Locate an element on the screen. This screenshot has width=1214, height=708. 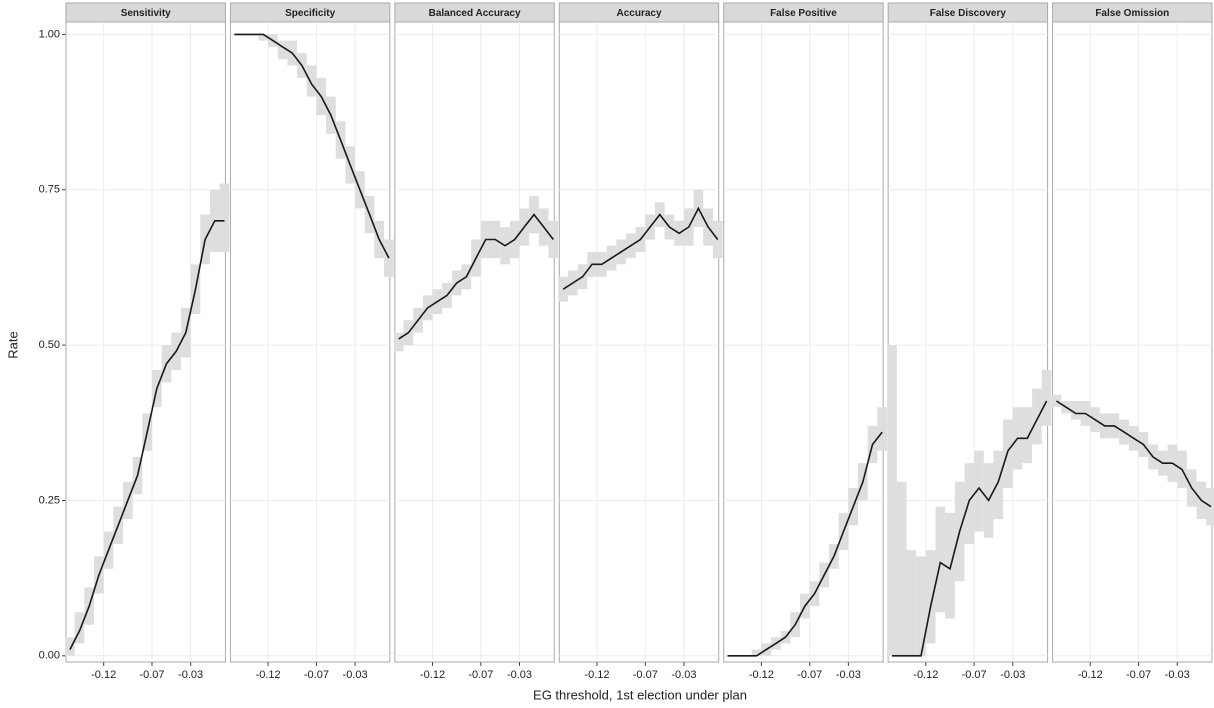
y-axis-title: Rate is located at coordinates (12, 344).